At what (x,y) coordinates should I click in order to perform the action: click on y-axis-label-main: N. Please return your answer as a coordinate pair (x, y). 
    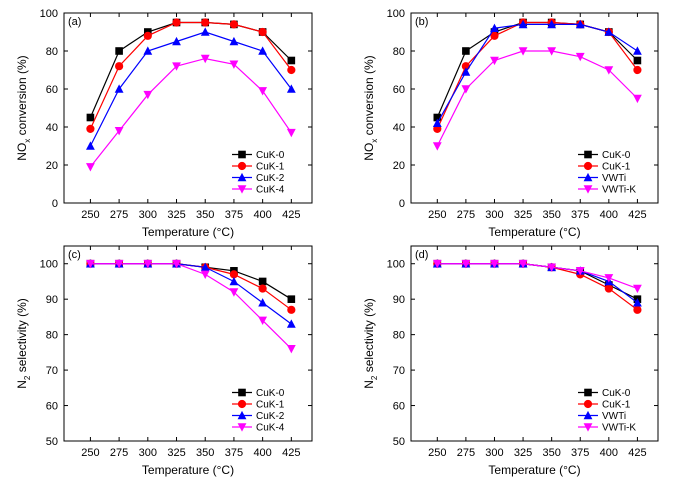
    Looking at the image, I should click on (22, 384).